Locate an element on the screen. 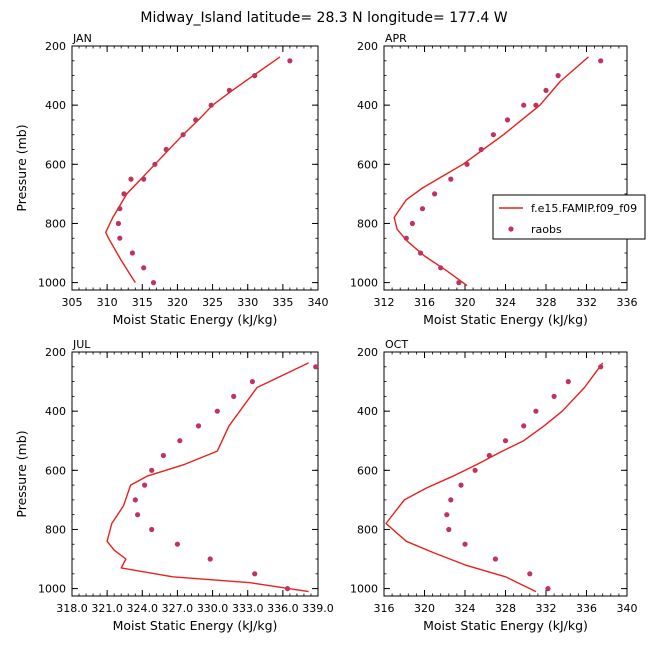 This screenshot has width=648, height=648. model-line-apr is located at coordinates (491, 171).